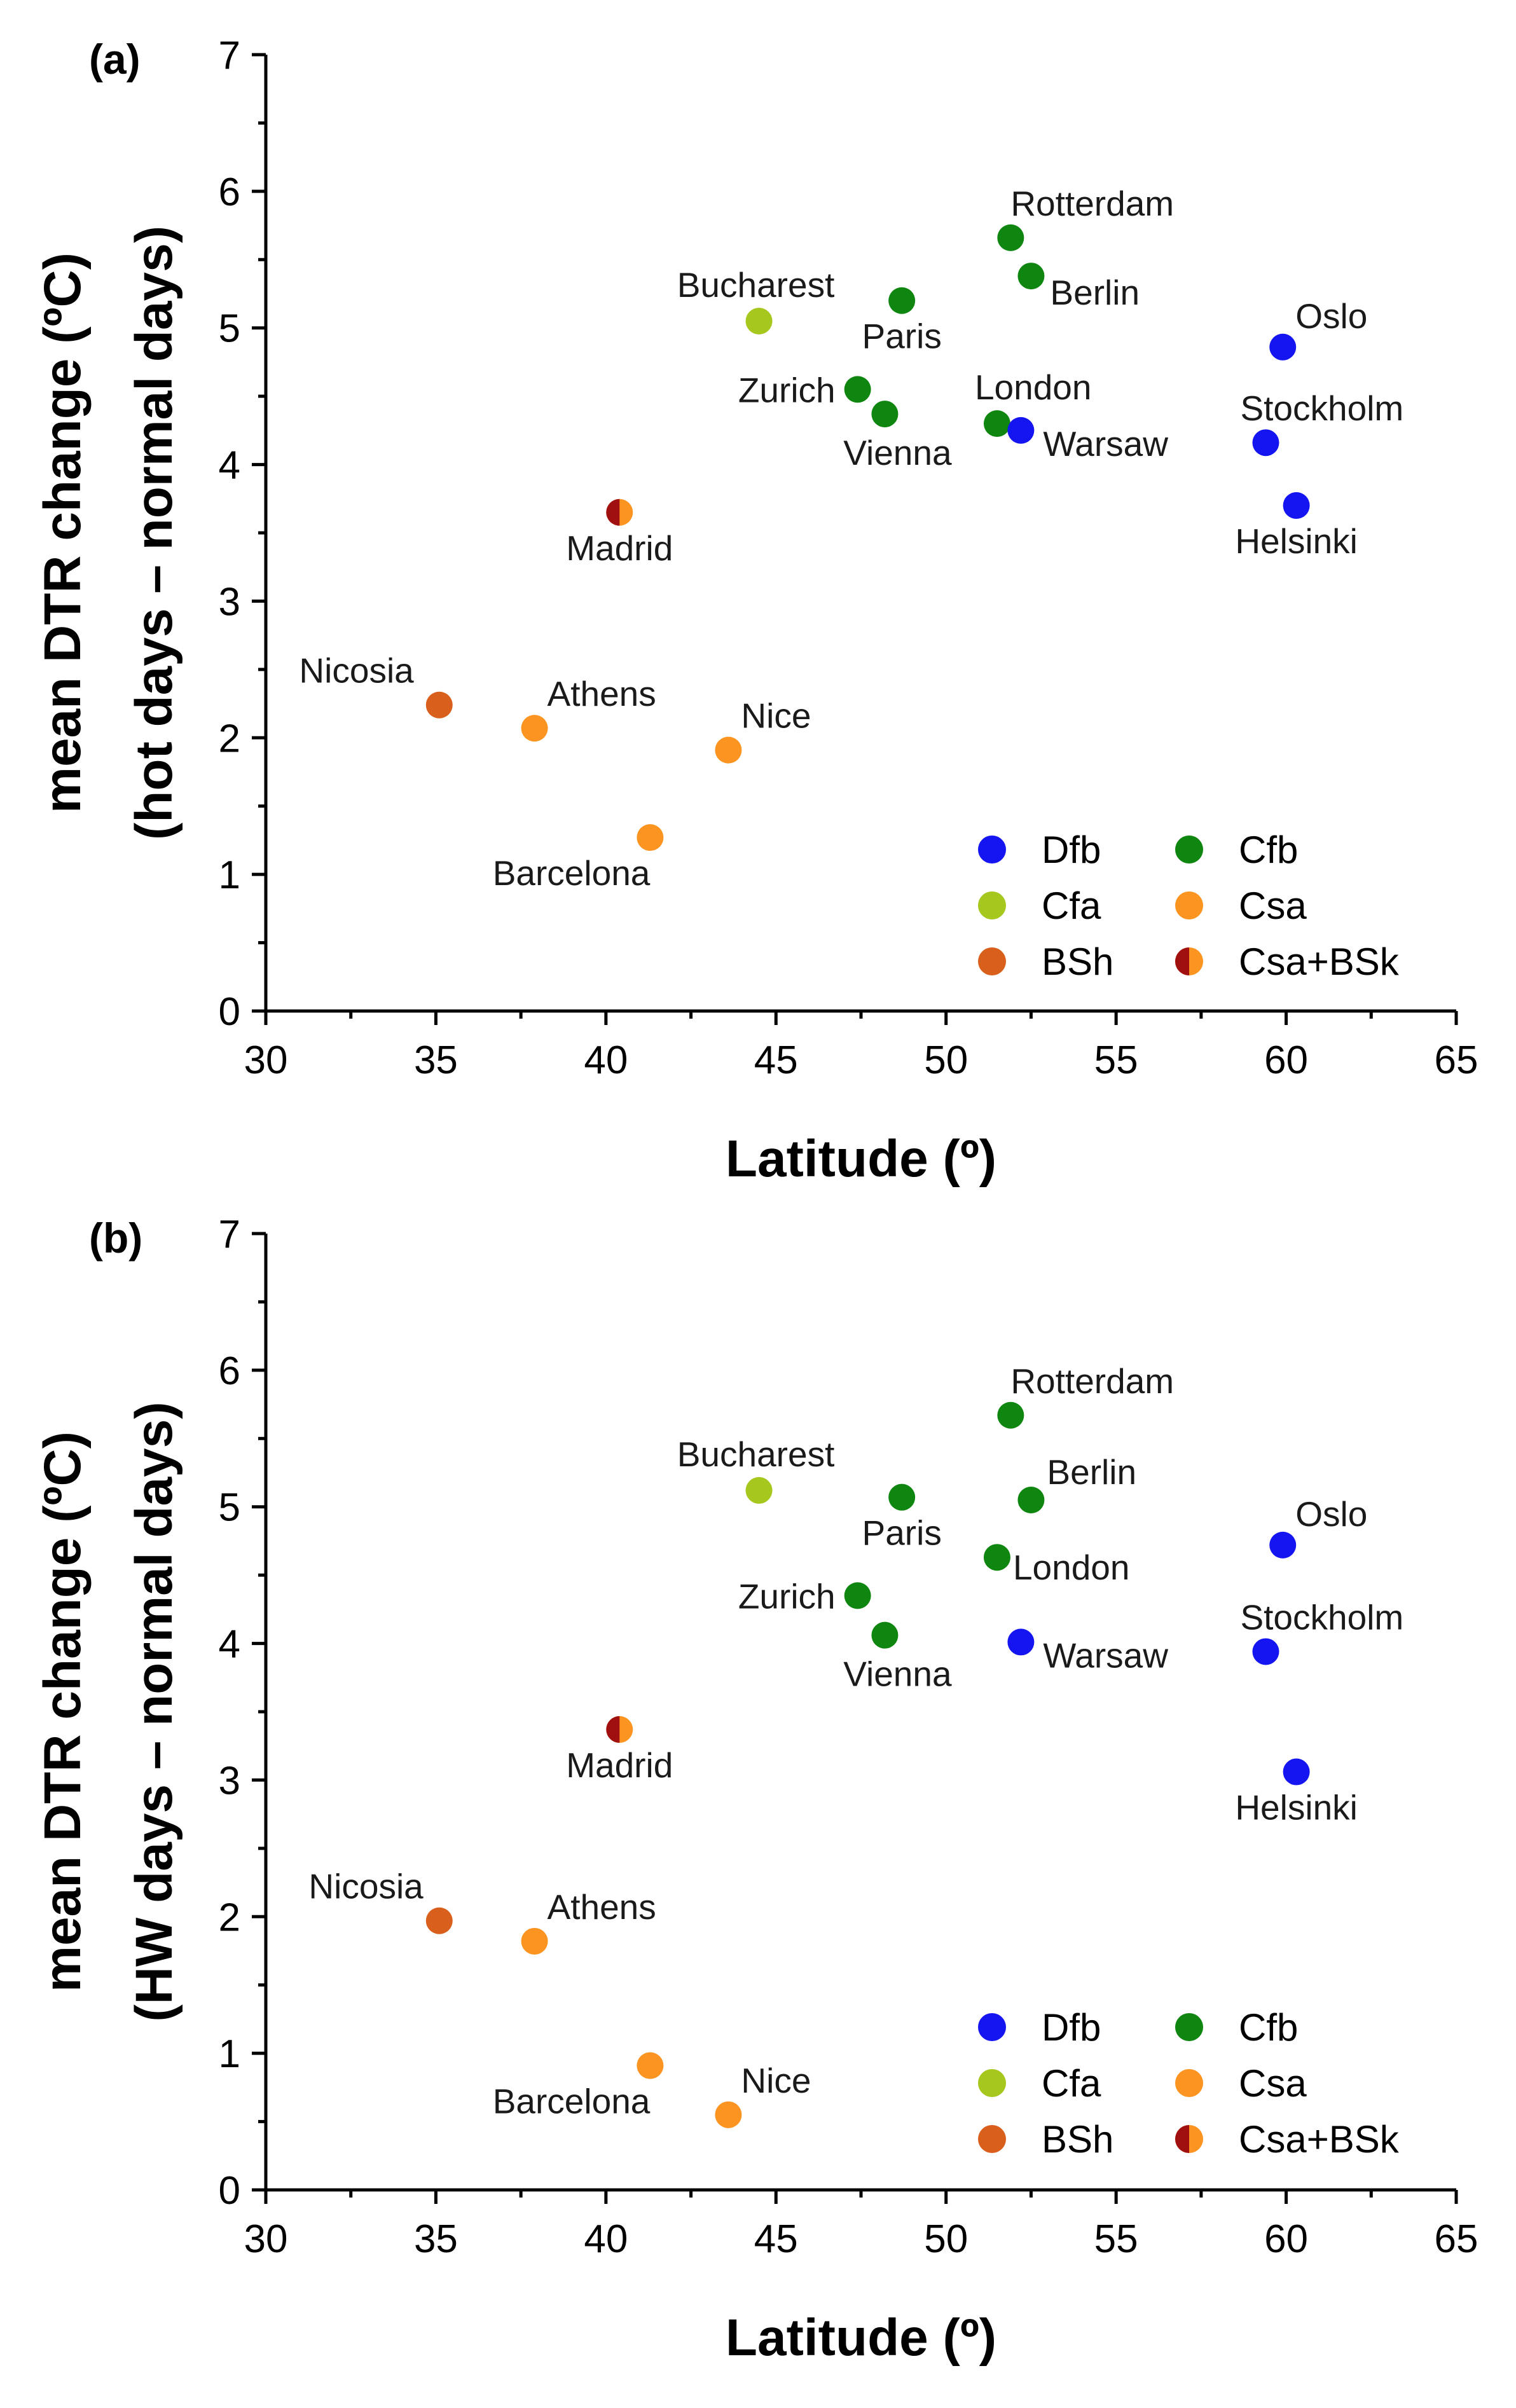  Describe the element at coordinates (230, 329) in the screenshot. I see `y-tick-label: 5` at that location.